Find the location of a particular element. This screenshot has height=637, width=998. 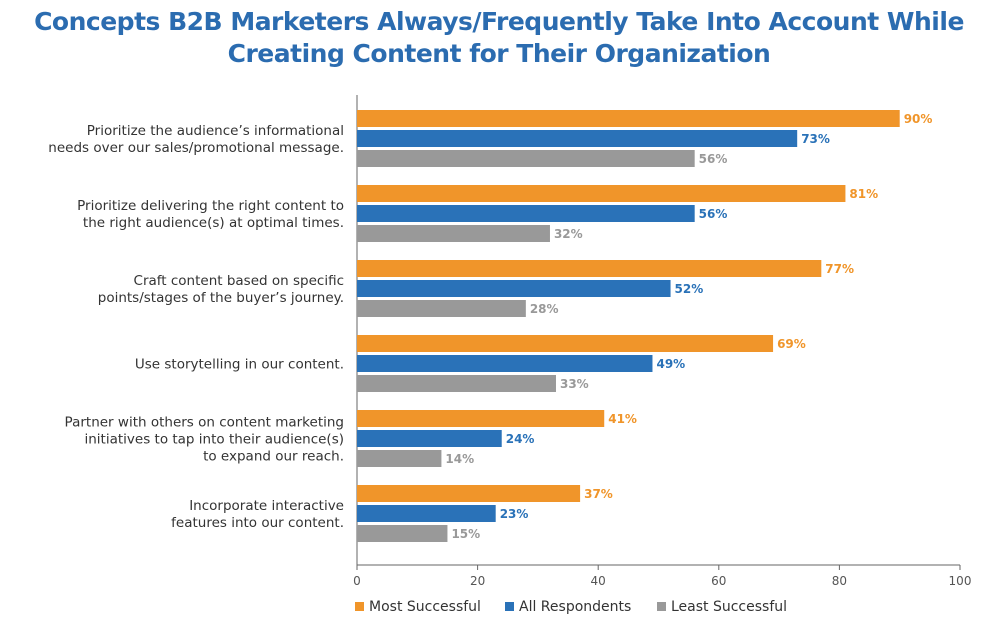

legend-label: All Respondents is located at coordinates (575, 607).